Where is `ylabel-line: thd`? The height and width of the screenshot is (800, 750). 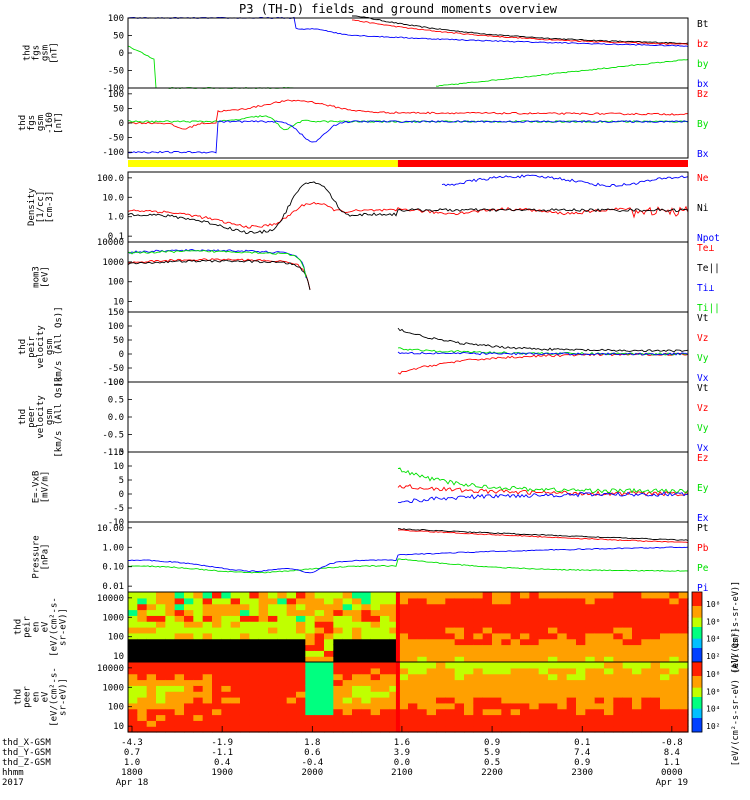
ylabel-line: thd is located at coordinates (19, 627).